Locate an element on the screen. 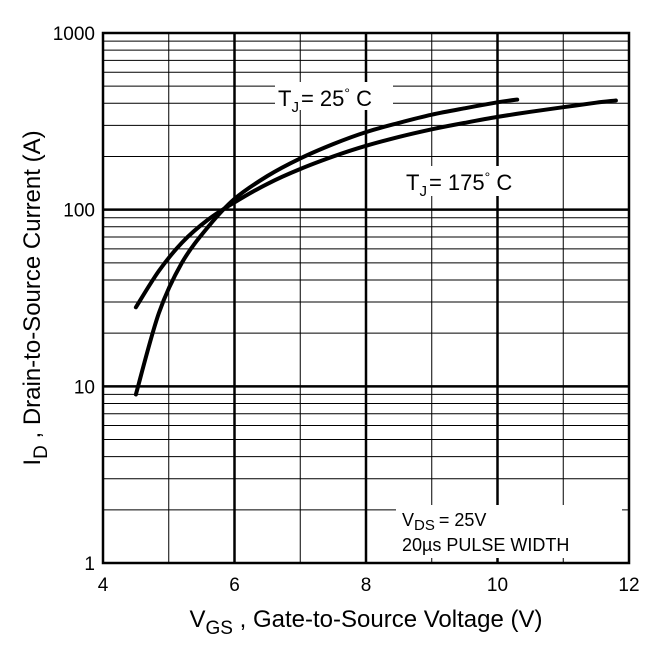 This screenshot has width=672, height=660. annotation-pulse-width: 20µs PULSE WIDTH is located at coordinates (485, 545).